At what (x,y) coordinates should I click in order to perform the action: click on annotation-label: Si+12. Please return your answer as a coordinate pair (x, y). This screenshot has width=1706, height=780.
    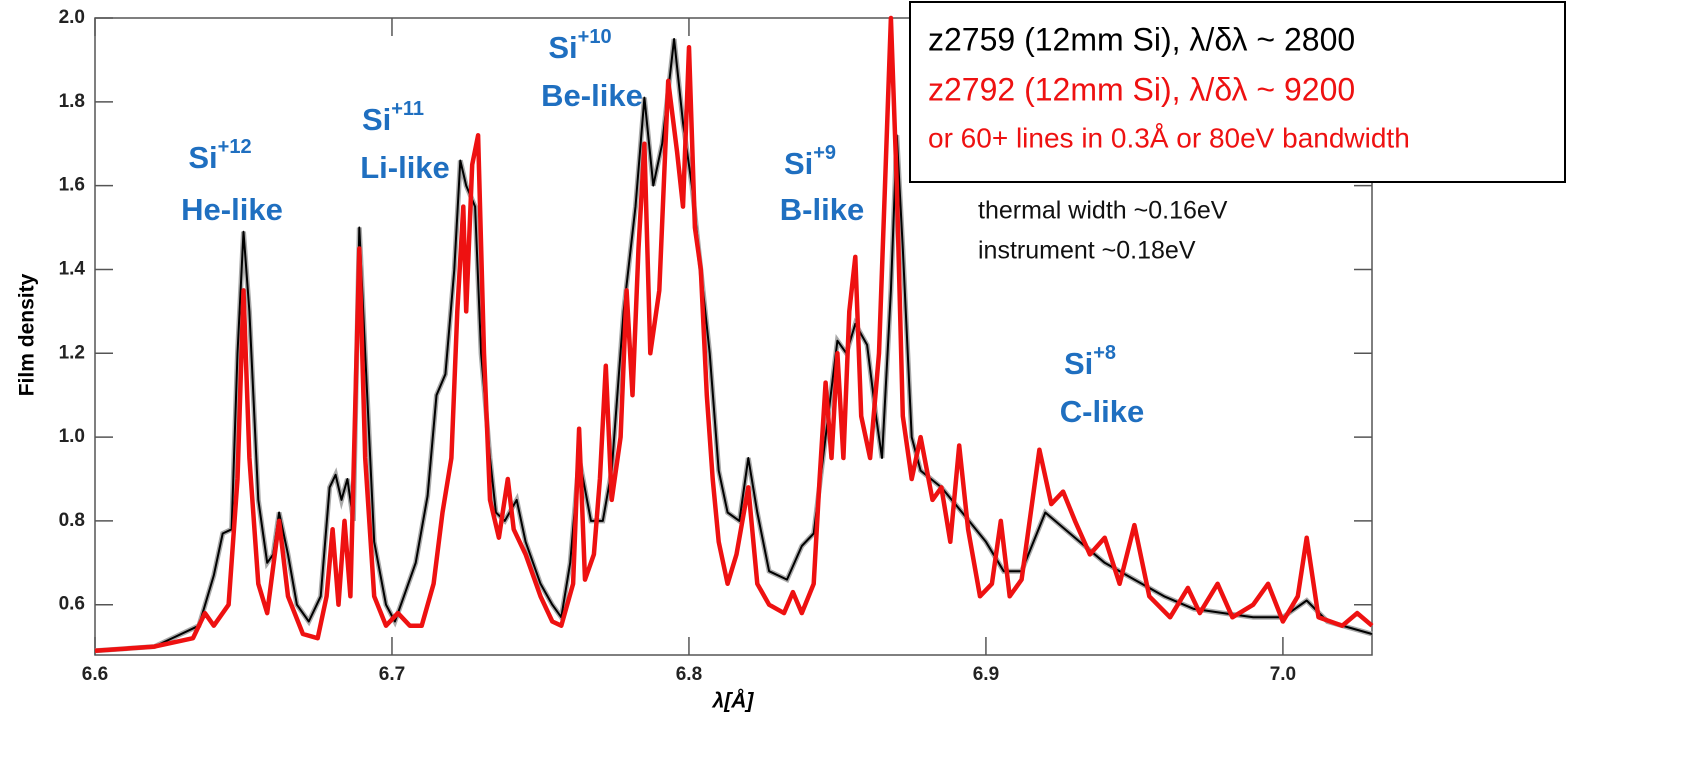
    Looking at the image, I should click on (219, 155).